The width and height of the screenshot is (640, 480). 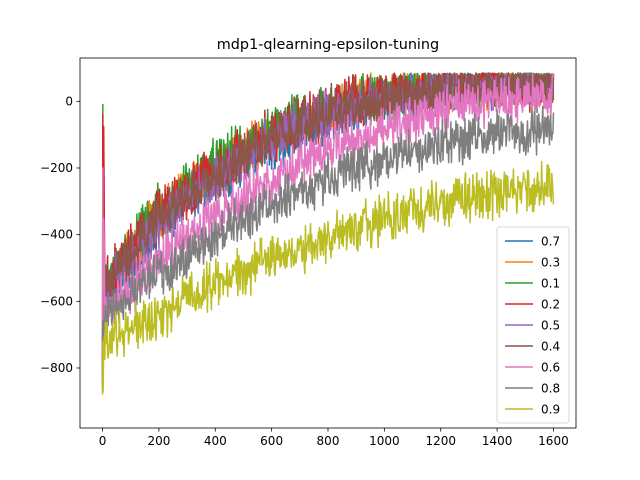 What do you see at coordinates (550, 242) in the screenshot?
I see `legend-label: 0.7` at bounding box center [550, 242].